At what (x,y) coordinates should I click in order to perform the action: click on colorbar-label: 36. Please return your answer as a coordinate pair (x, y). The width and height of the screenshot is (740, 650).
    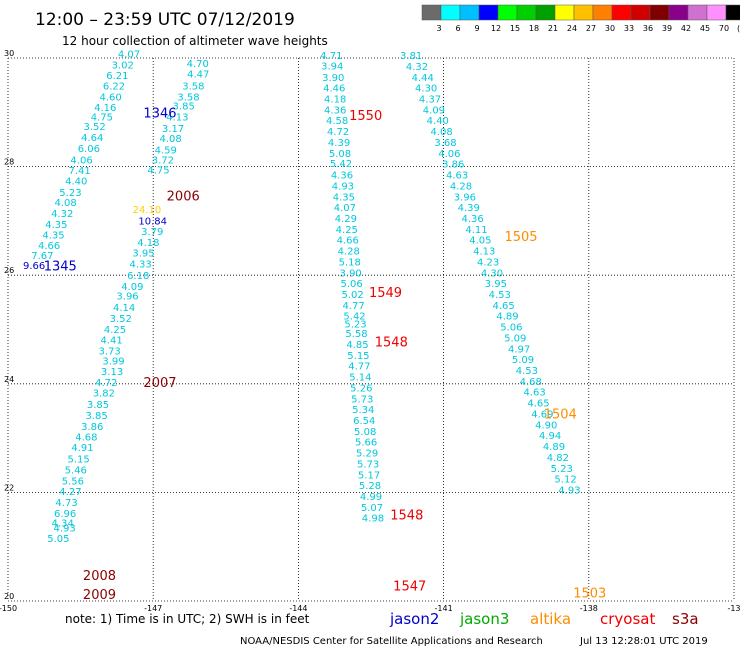
    Looking at the image, I should click on (648, 28).